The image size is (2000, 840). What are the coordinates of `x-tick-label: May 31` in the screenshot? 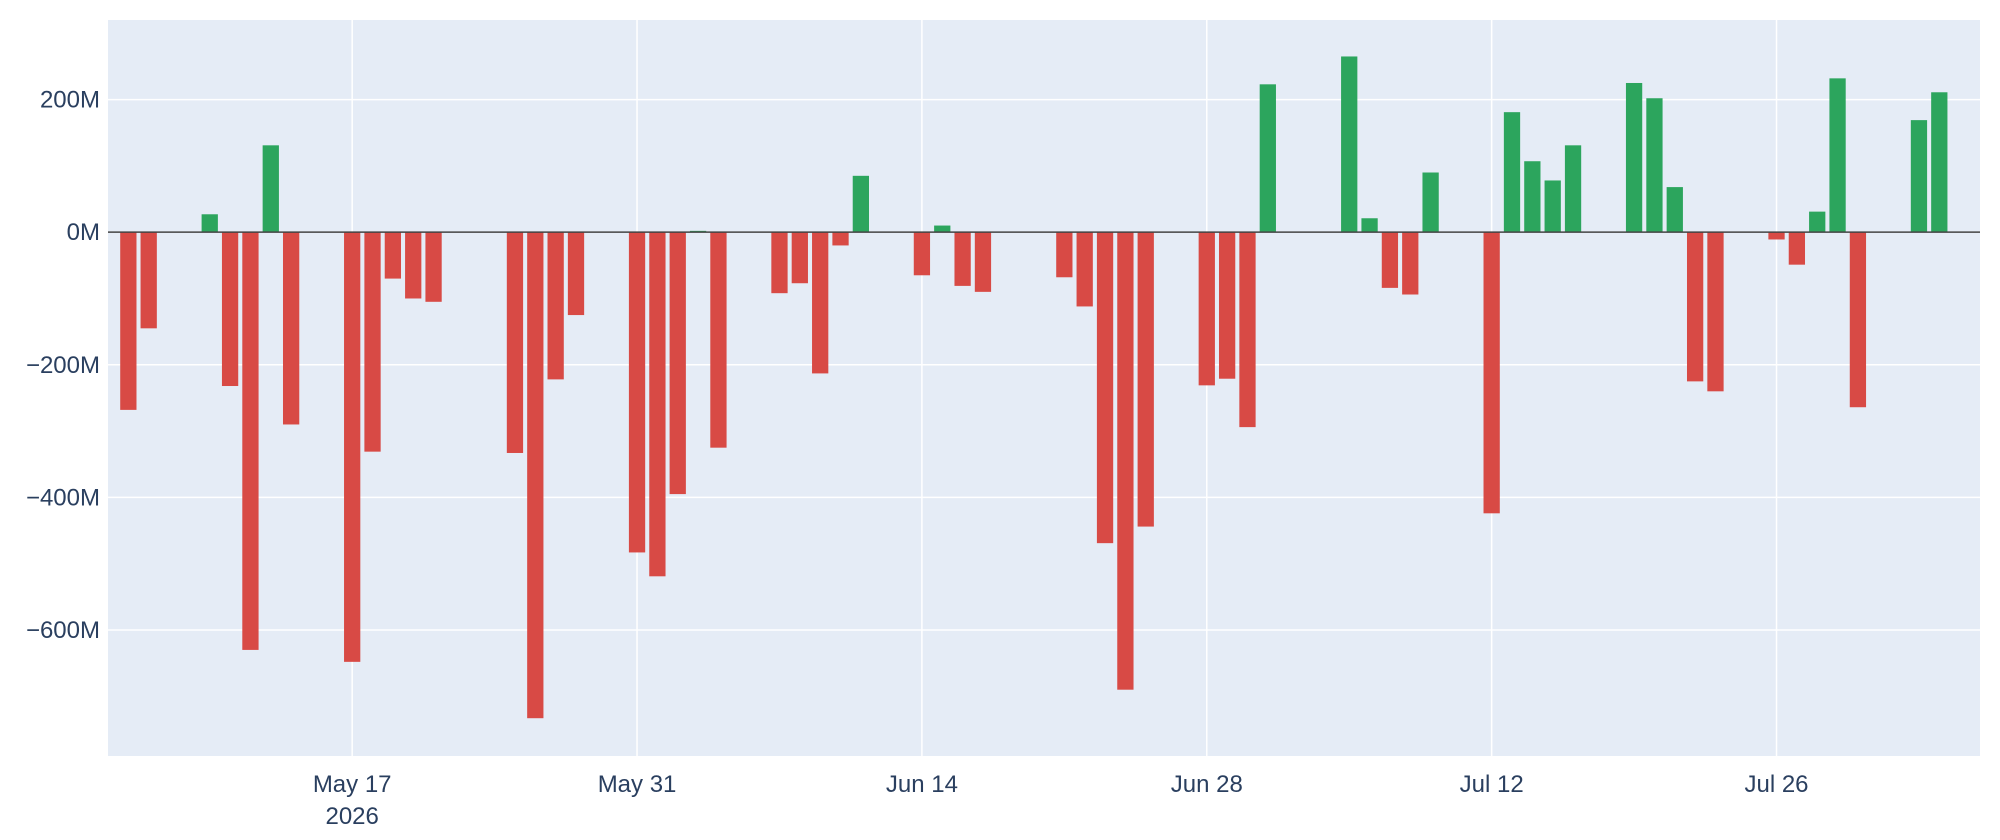 It's located at (637, 784).